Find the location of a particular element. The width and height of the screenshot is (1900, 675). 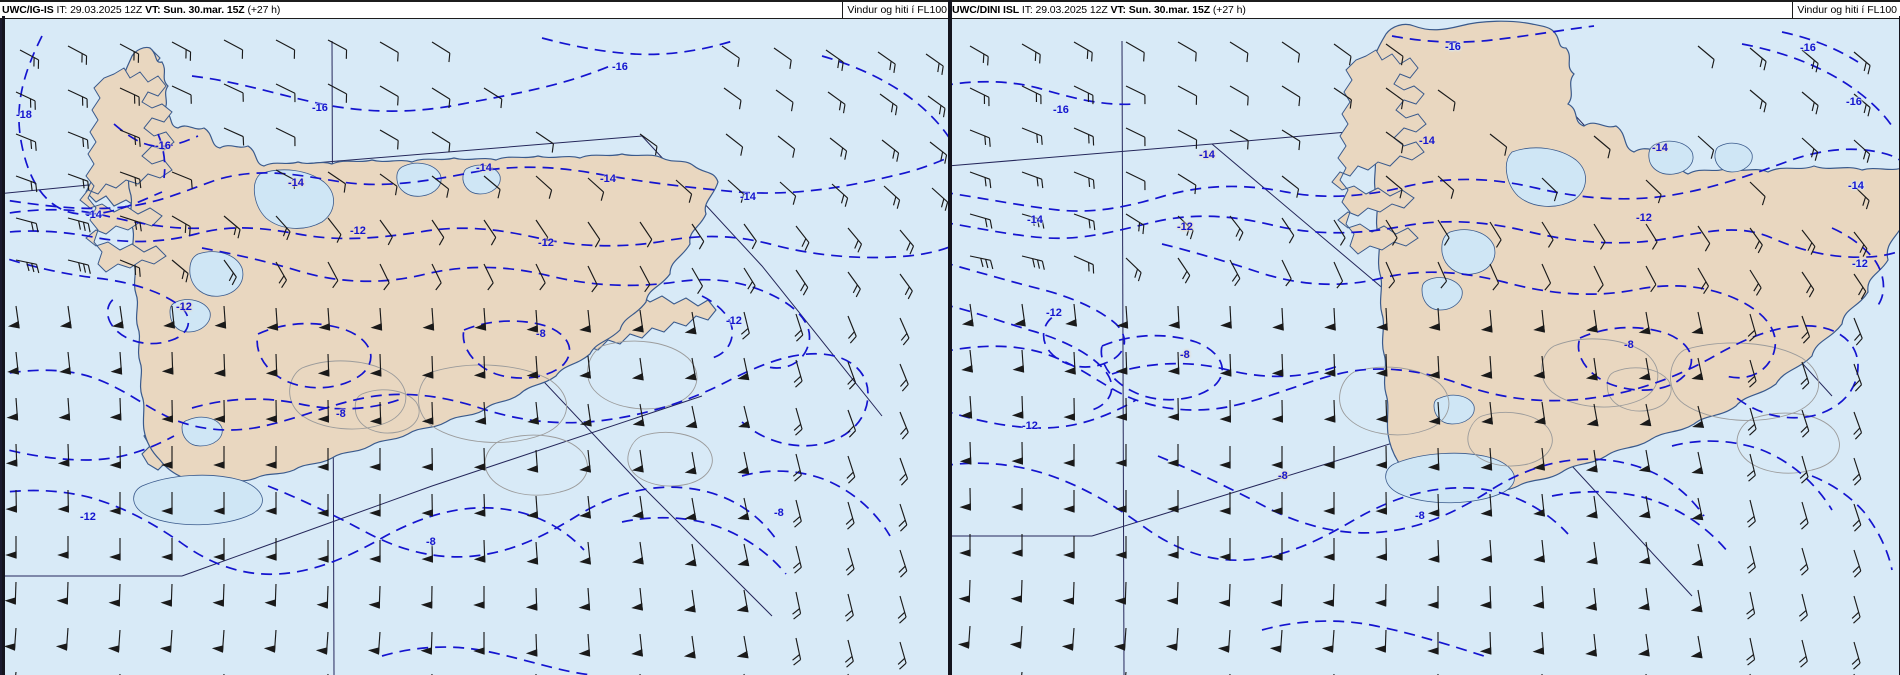

panel-right-it-value: 29.03.2025 12Z is located at coordinates (1071, 10).